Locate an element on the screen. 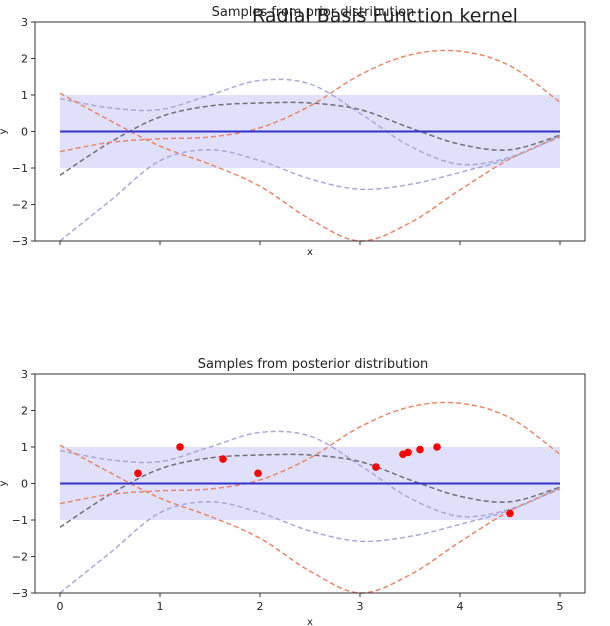 The image size is (610, 626). x-tick: 2 is located at coordinates (260, 603).